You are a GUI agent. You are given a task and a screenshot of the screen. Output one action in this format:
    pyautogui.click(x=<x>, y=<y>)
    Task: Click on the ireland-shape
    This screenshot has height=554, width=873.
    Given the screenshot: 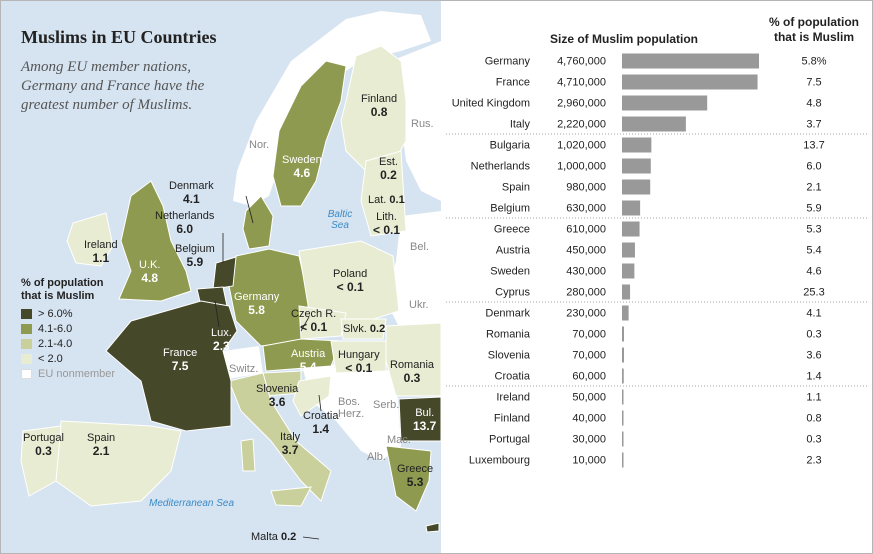 What is the action you would take?
    pyautogui.click(x=90, y=239)
    